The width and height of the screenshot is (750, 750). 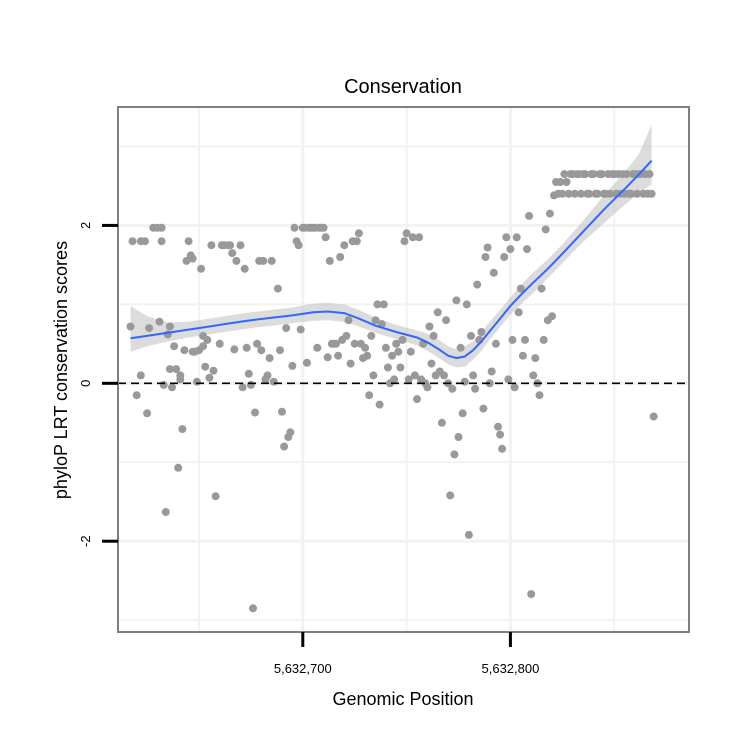 I want to click on y-axis-label: phyloP LRT conservation scores, so click(x=61, y=370).